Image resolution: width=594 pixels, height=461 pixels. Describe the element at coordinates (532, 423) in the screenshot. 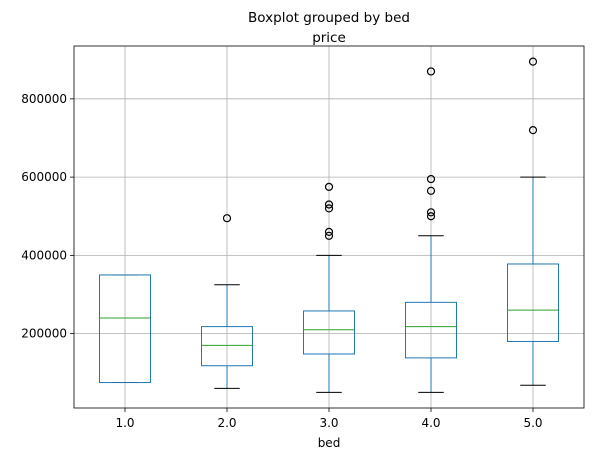

I see `x-tick-label: 5.0` at that location.